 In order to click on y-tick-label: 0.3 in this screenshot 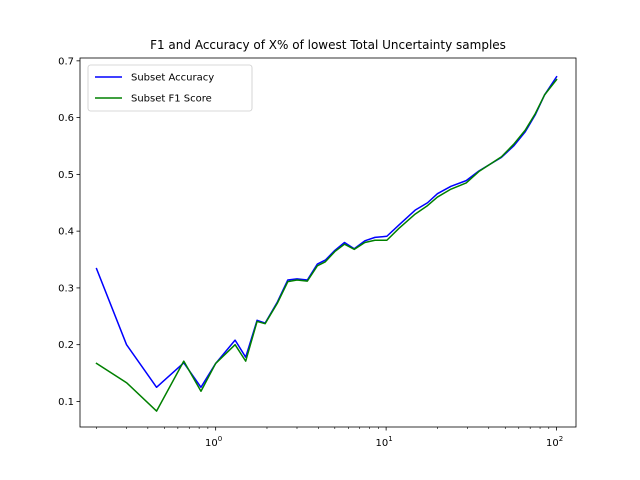, I will do `click(66, 288)`.